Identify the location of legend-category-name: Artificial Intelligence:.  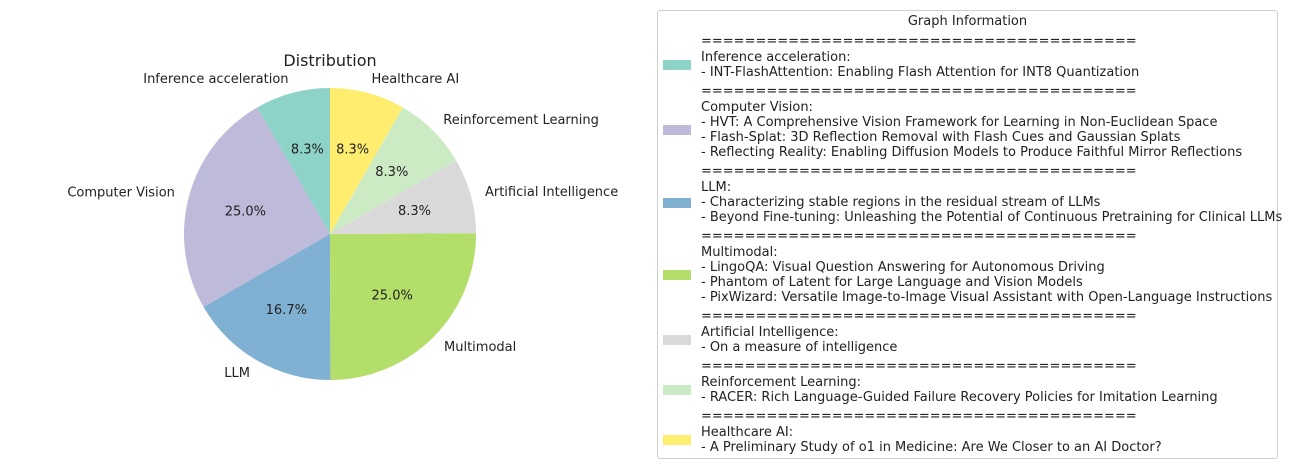
(770, 332).